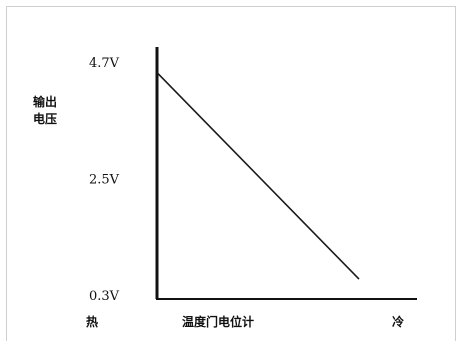  Describe the element at coordinates (45, 101) in the screenshot. I see `y-axis-label-line-1: 输出` at that location.